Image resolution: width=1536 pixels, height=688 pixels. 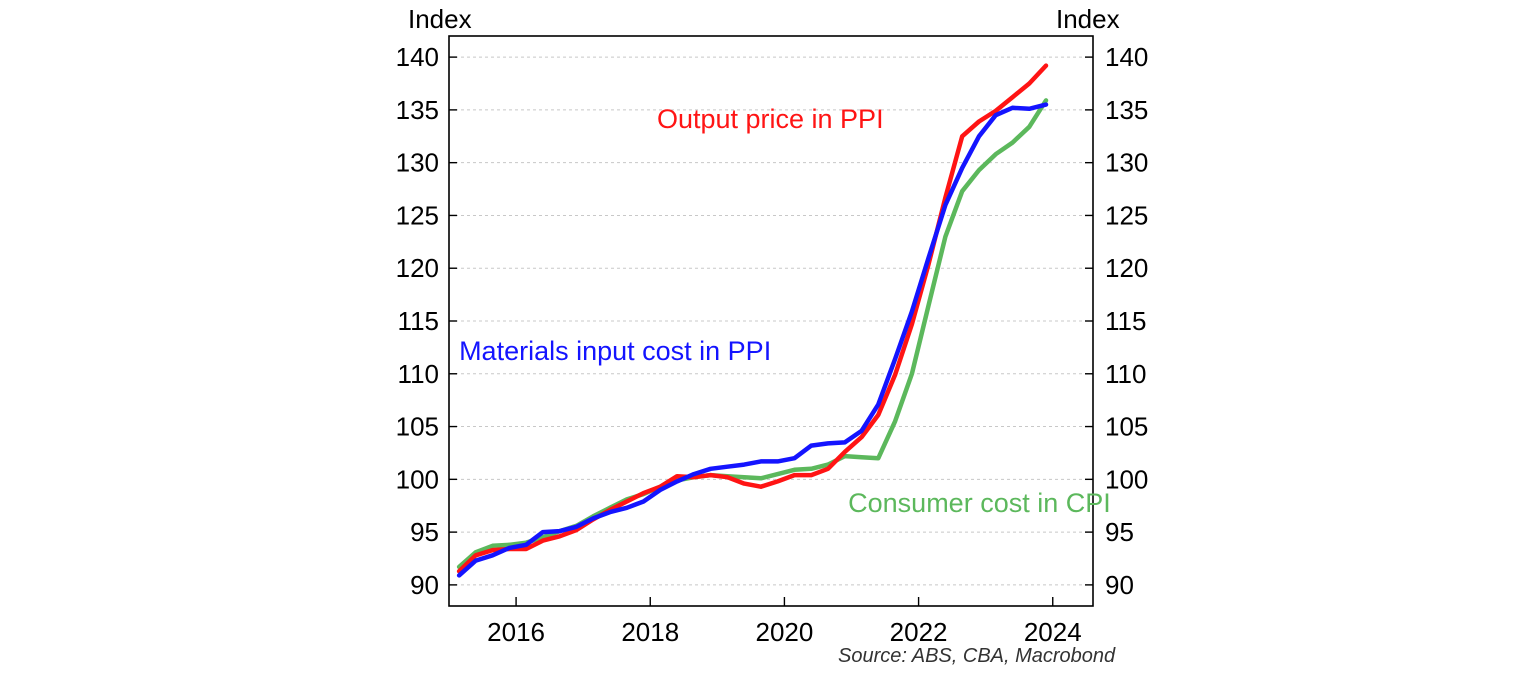 What do you see at coordinates (1126, 427) in the screenshot?
I see `y-tick-label-right: 105` at bounding box center [1126, 427].